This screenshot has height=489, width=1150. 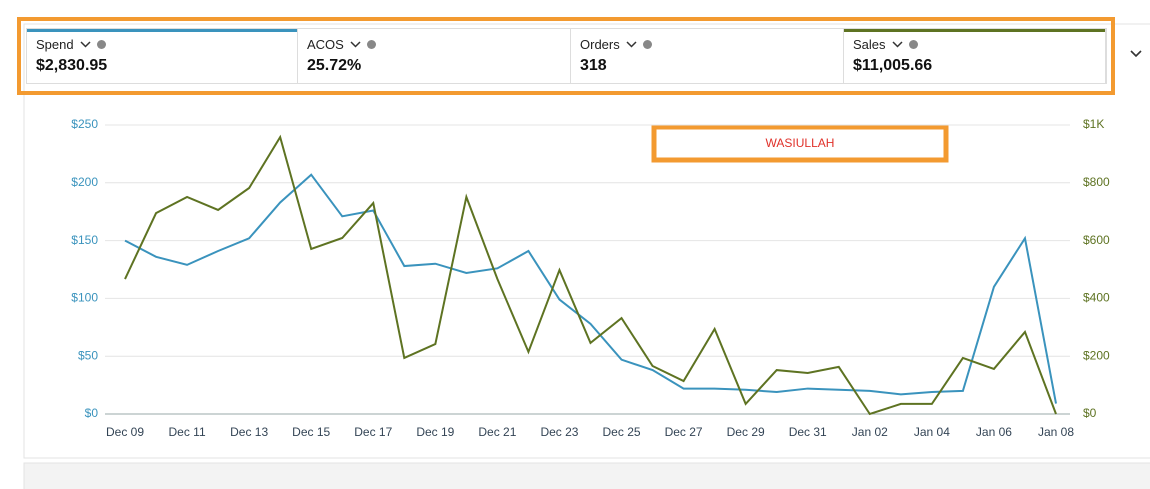 I want to click on metric-value: 318, so click(x=593, y=65).